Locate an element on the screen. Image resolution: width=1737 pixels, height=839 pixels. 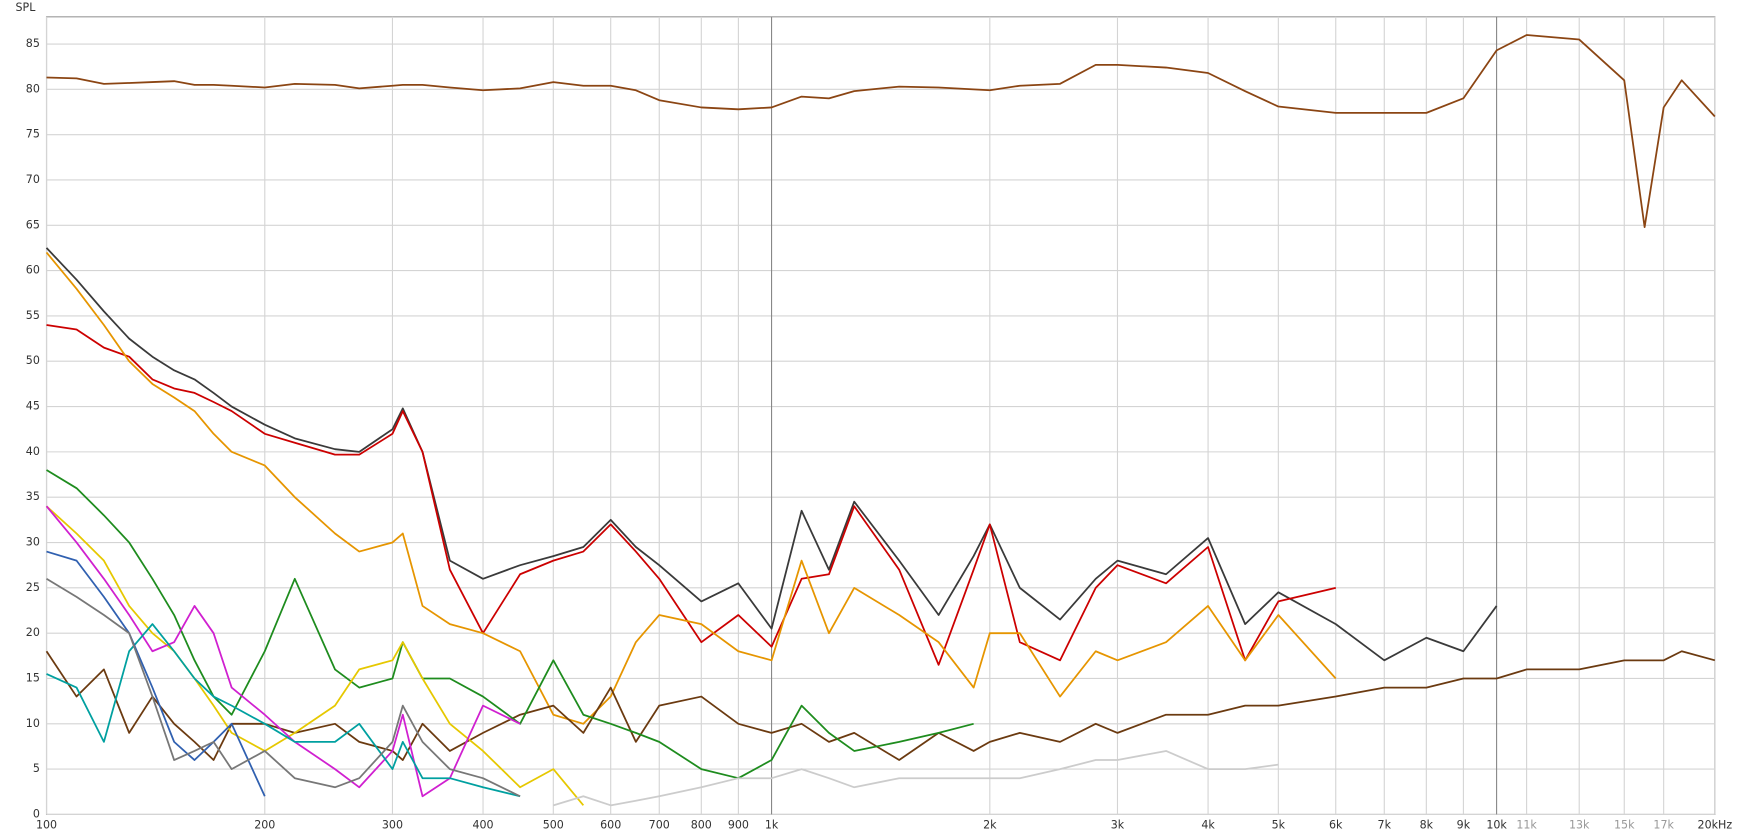
x-tick-label: 200 is located at coordinates (264, 825).